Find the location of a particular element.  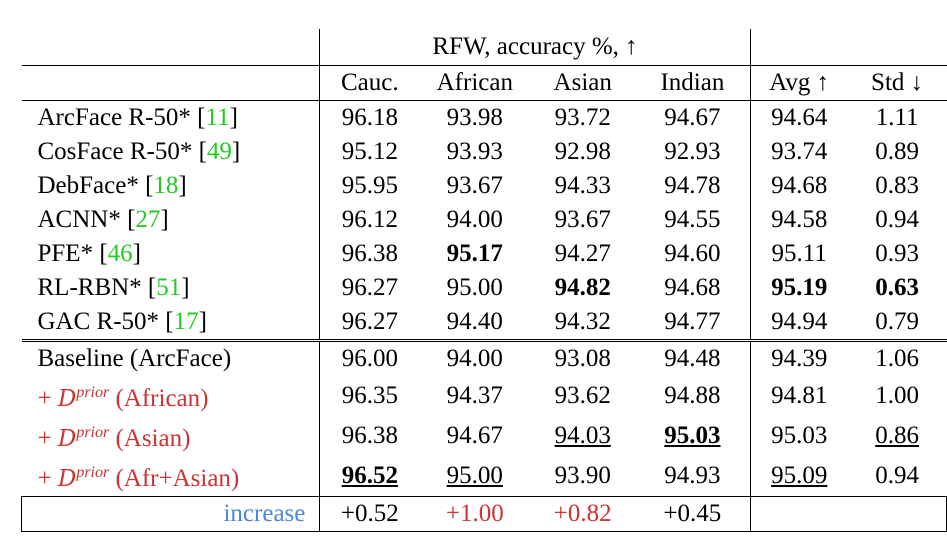

cell-cauc: 96.18 is located at coordinates (369, 117).